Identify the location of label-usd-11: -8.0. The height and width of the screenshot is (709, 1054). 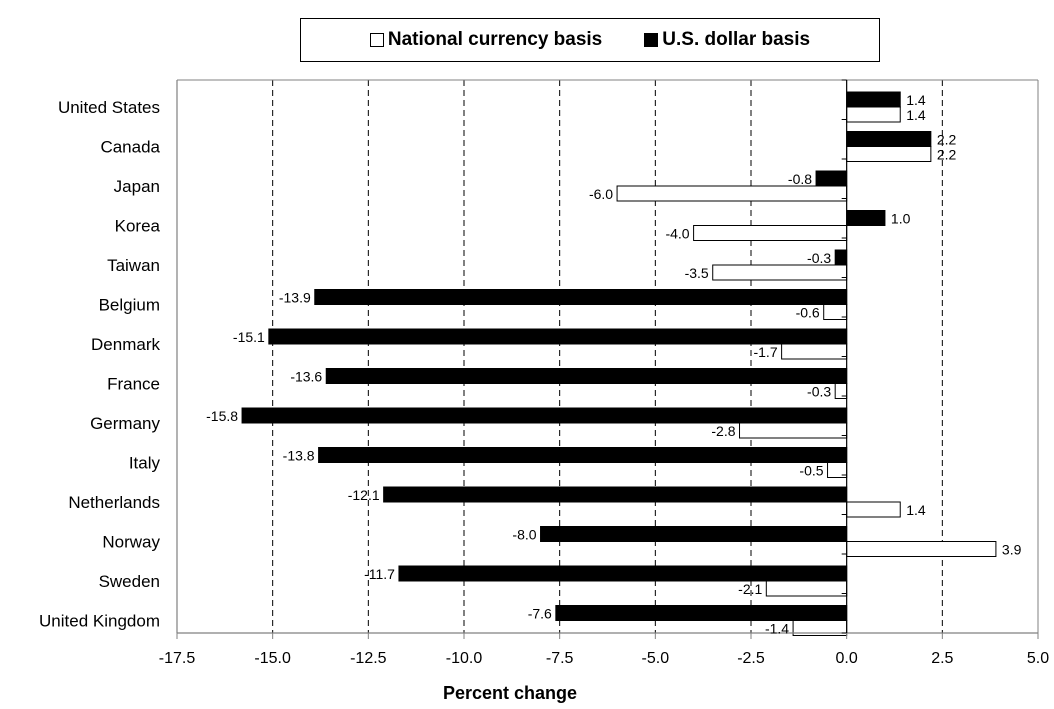
(524, 535).